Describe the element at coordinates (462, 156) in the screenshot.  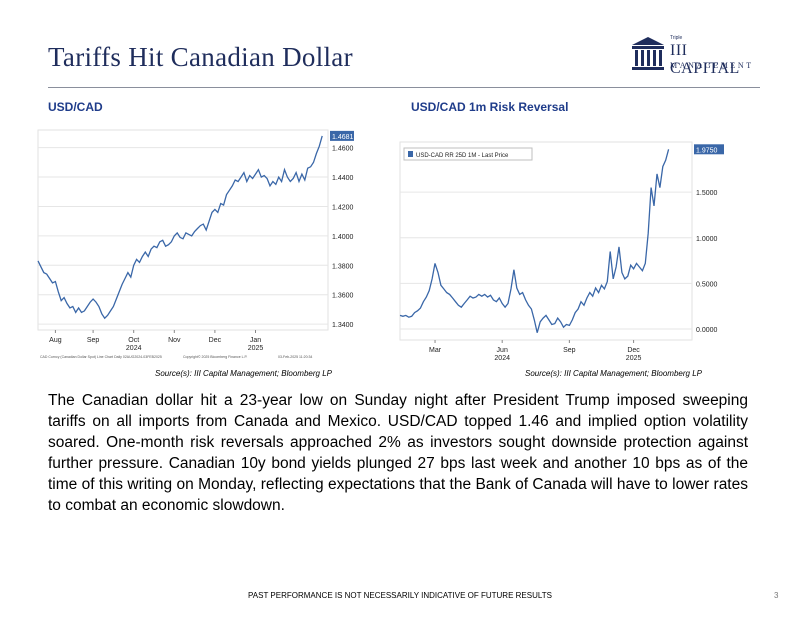
I see `legend-entry: USD-CAD RR 25D 1M - Last Price` at that location.